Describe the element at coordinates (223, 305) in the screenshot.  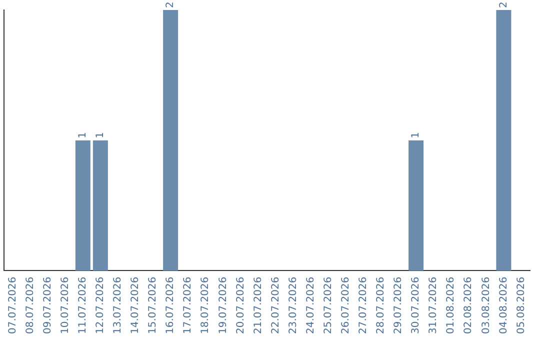
I see `x-tick-label: 19.07.2026` at that location.